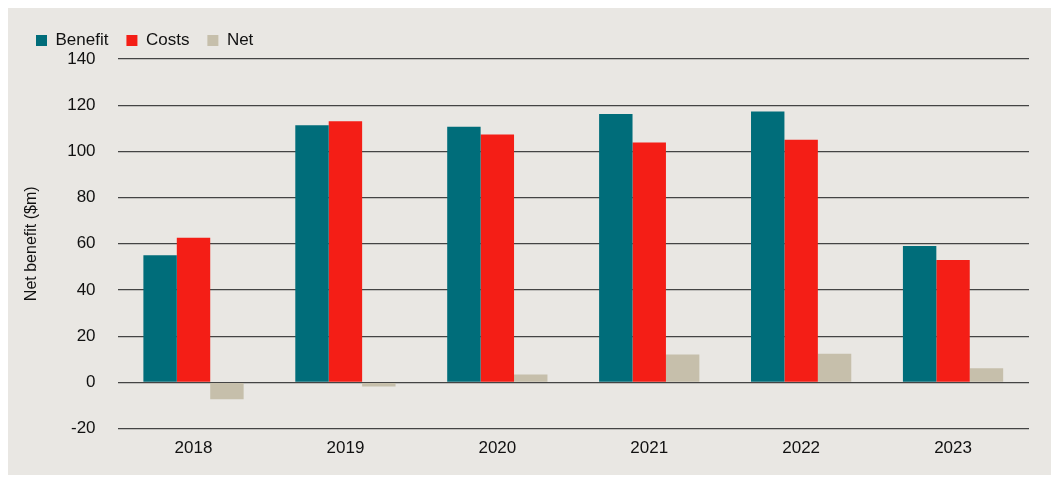 The height and width of the screenshot is (483, 1059). I want to click on x-tick-label: 2023, so click(953, 448).